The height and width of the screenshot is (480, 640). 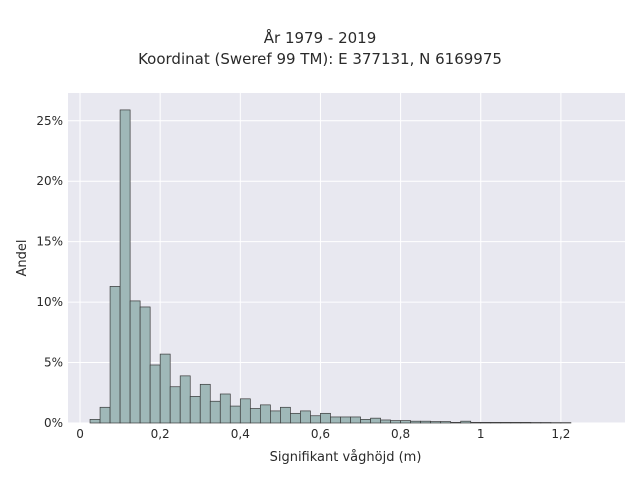 I want to click on y-tick-label: 0%, so click(x=53, y=423).